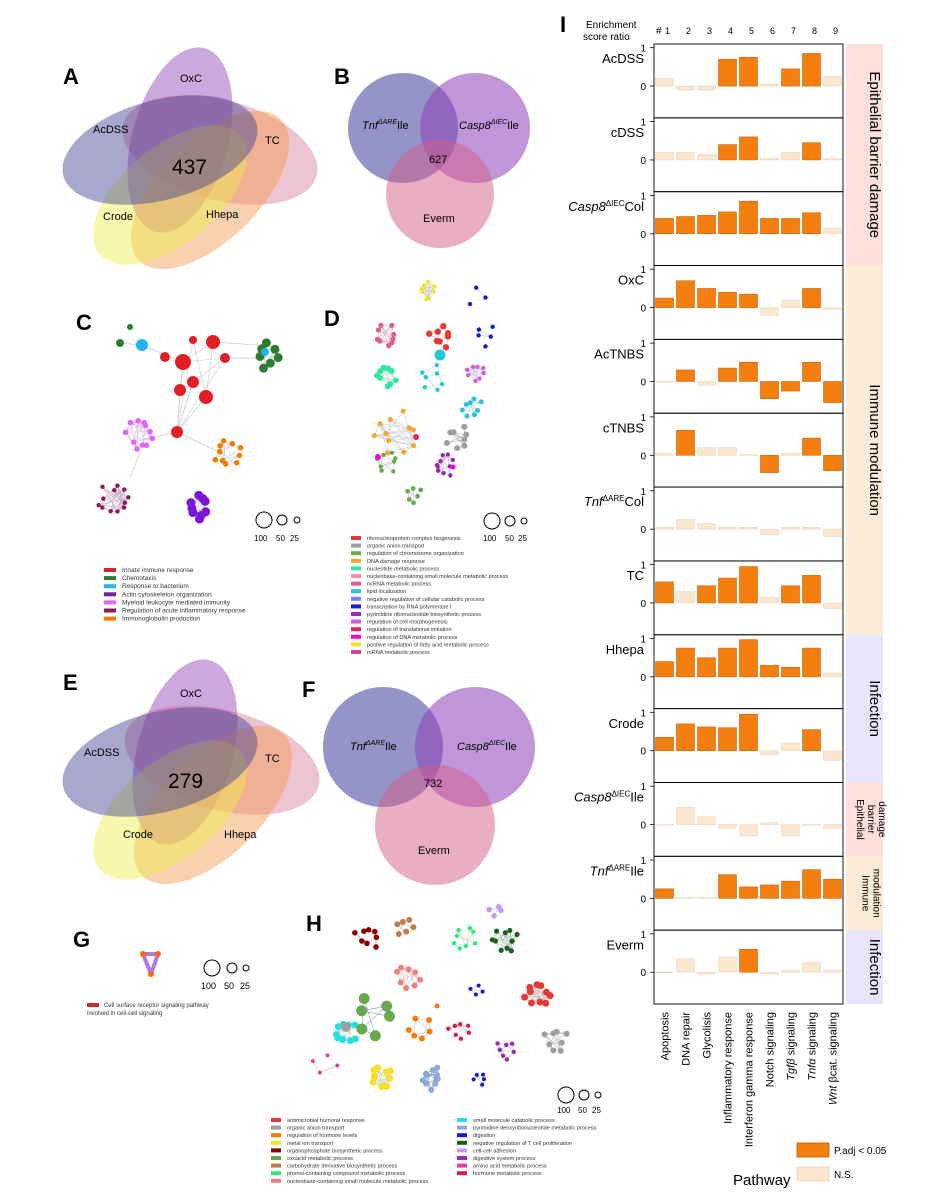 The width and height of the screenshot is (938, 1201). I want to click on y-tick-label: 0, so click(643, 456).